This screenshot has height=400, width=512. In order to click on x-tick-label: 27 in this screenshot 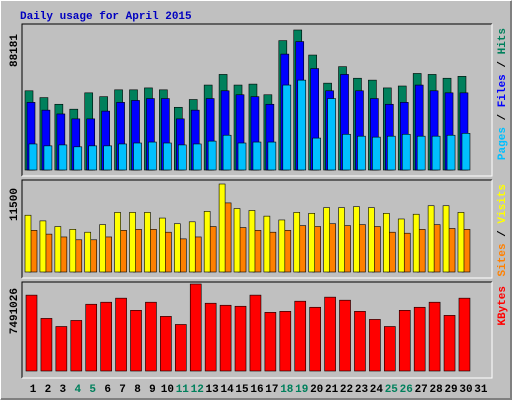, I will do `click(421, 390)`.